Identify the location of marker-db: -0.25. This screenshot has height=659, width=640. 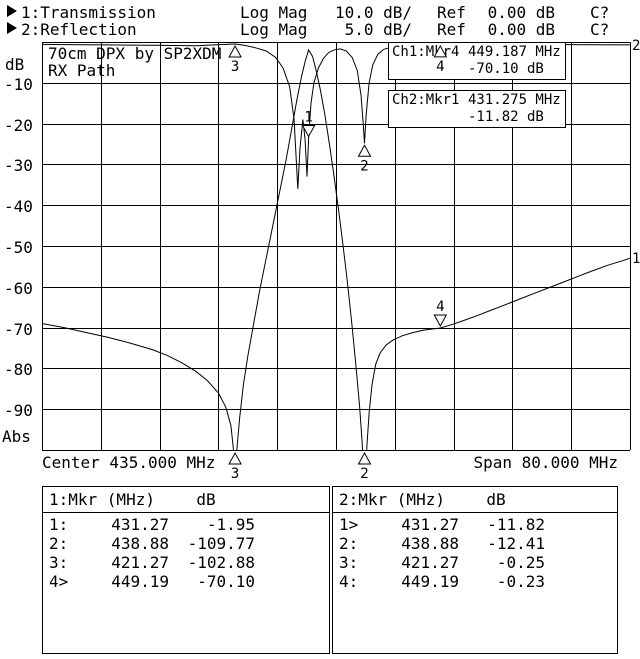
(520, 562).